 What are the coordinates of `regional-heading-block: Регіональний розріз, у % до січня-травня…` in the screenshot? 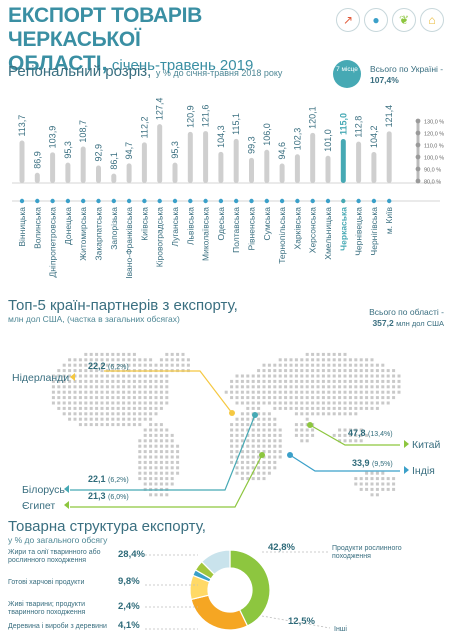 It's located at (145, 72).